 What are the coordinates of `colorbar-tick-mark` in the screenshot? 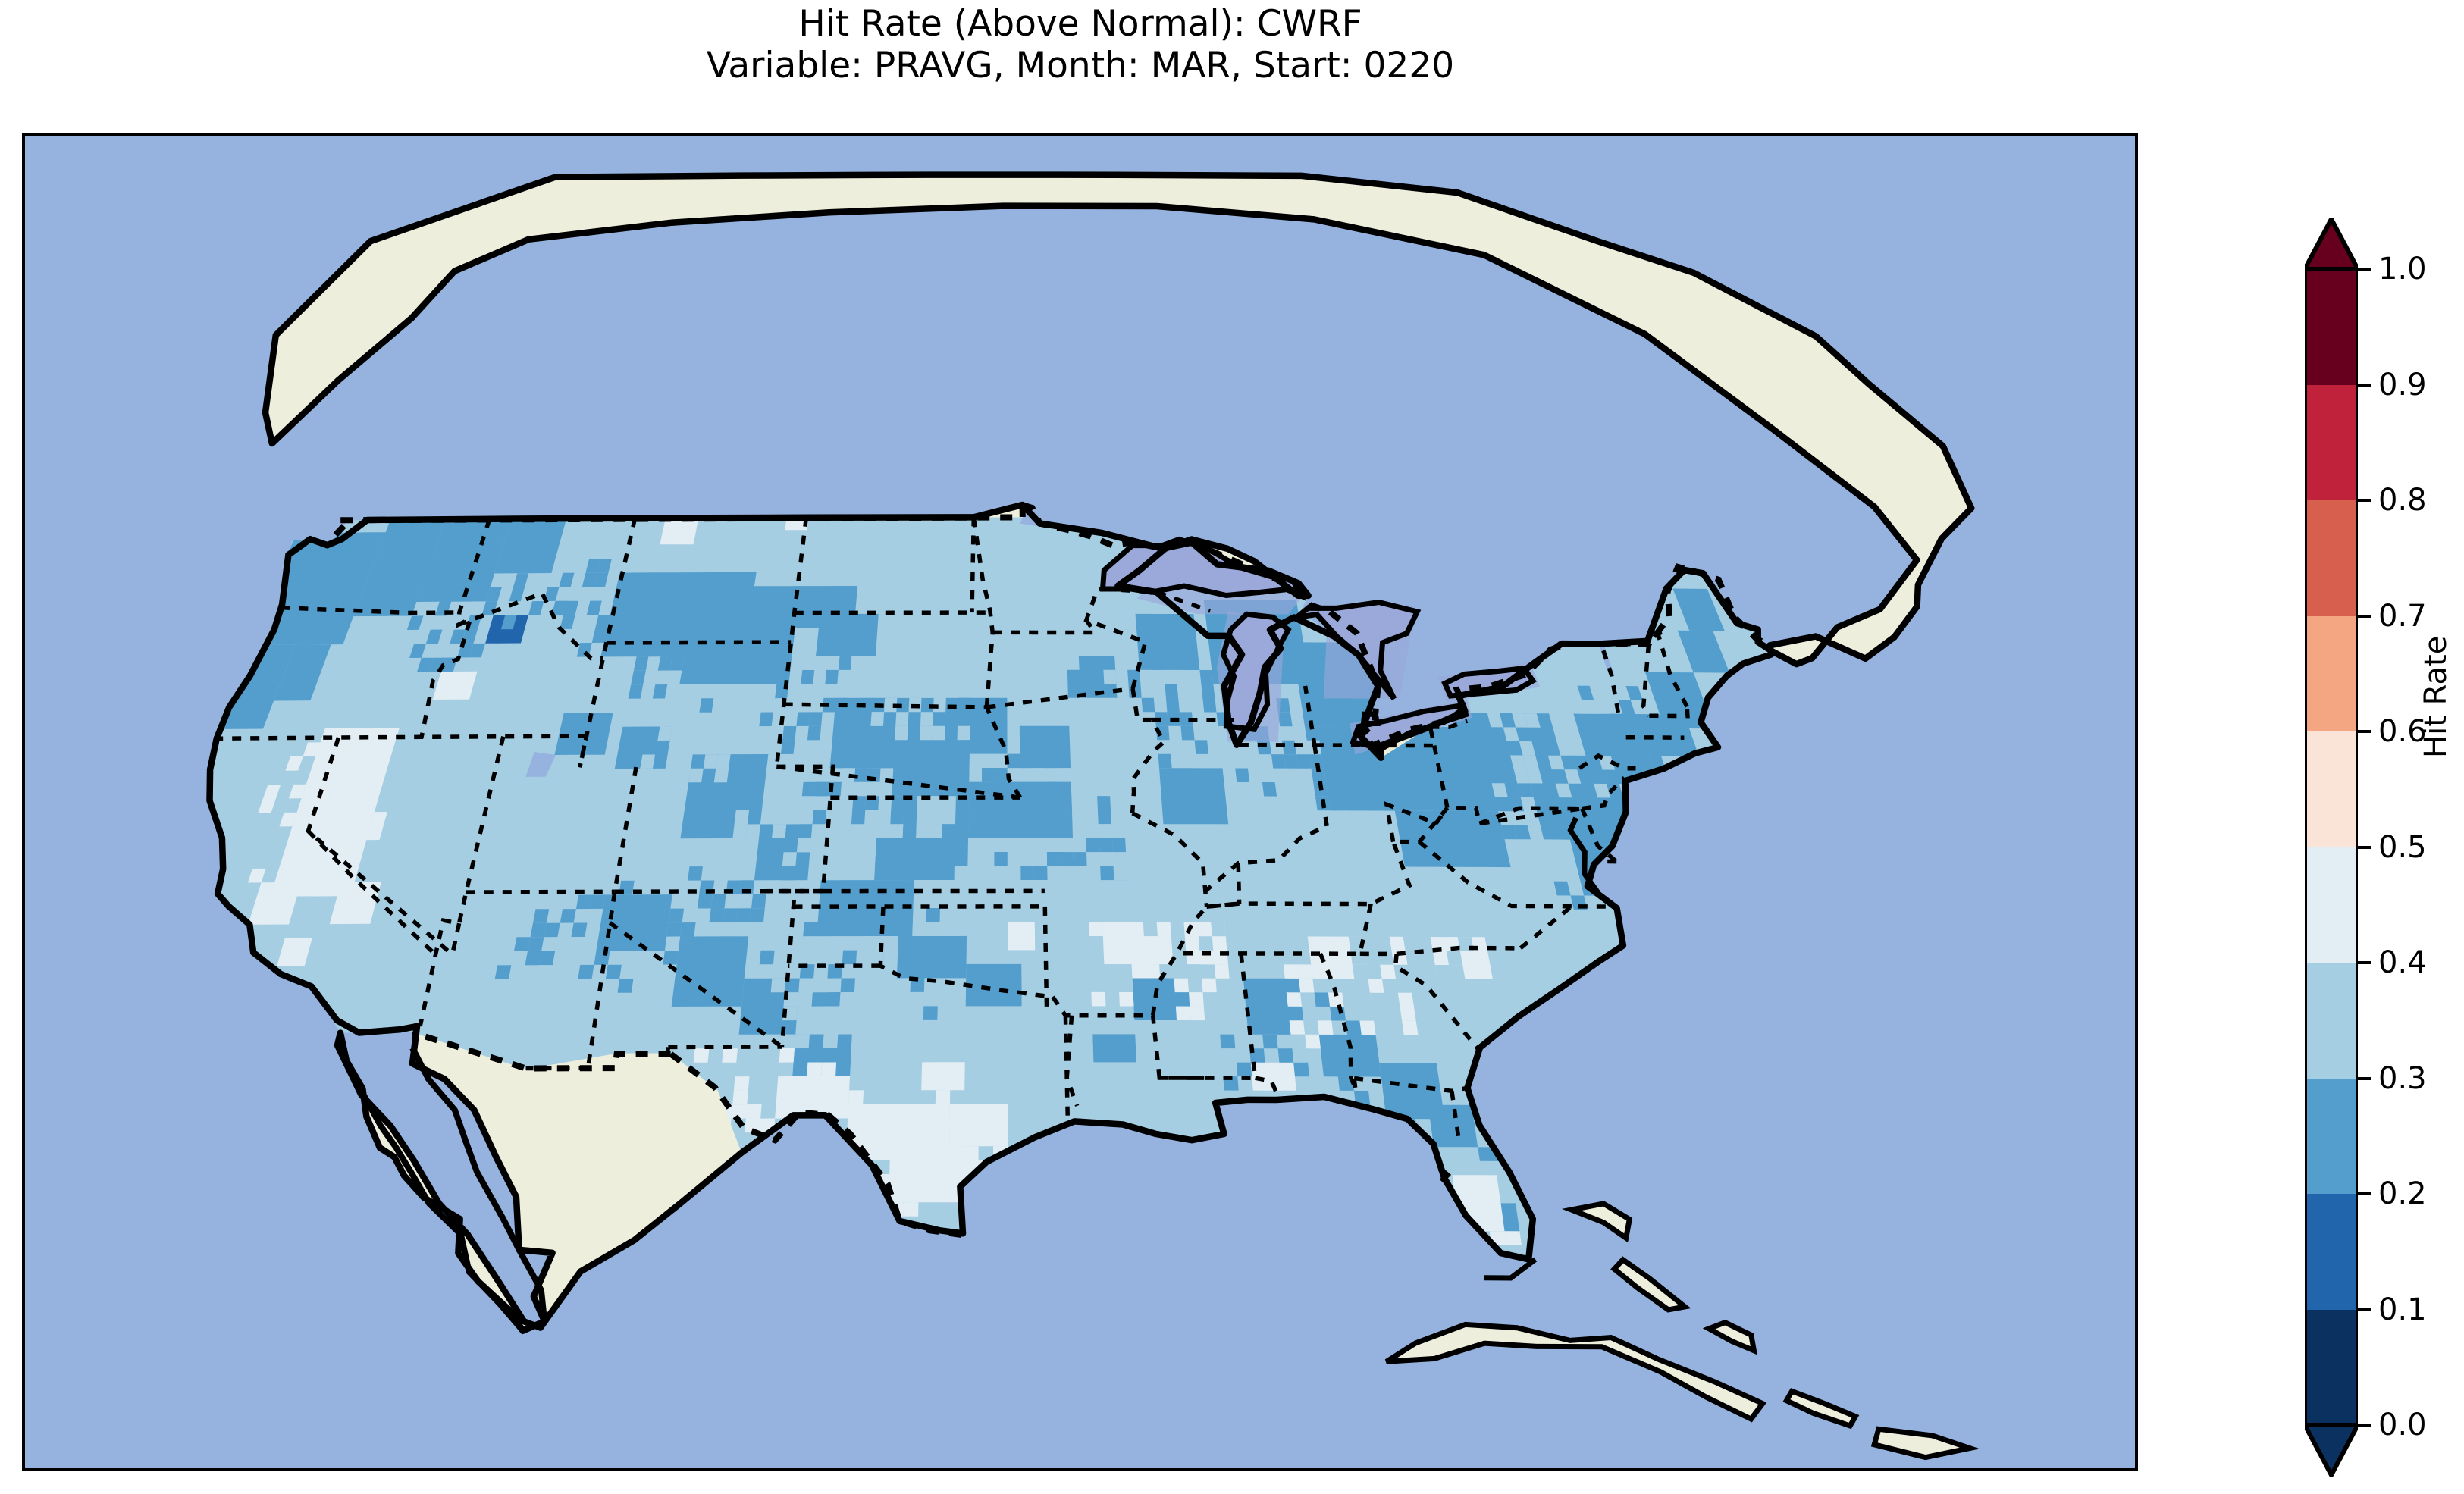 It's located at (2364, 616).